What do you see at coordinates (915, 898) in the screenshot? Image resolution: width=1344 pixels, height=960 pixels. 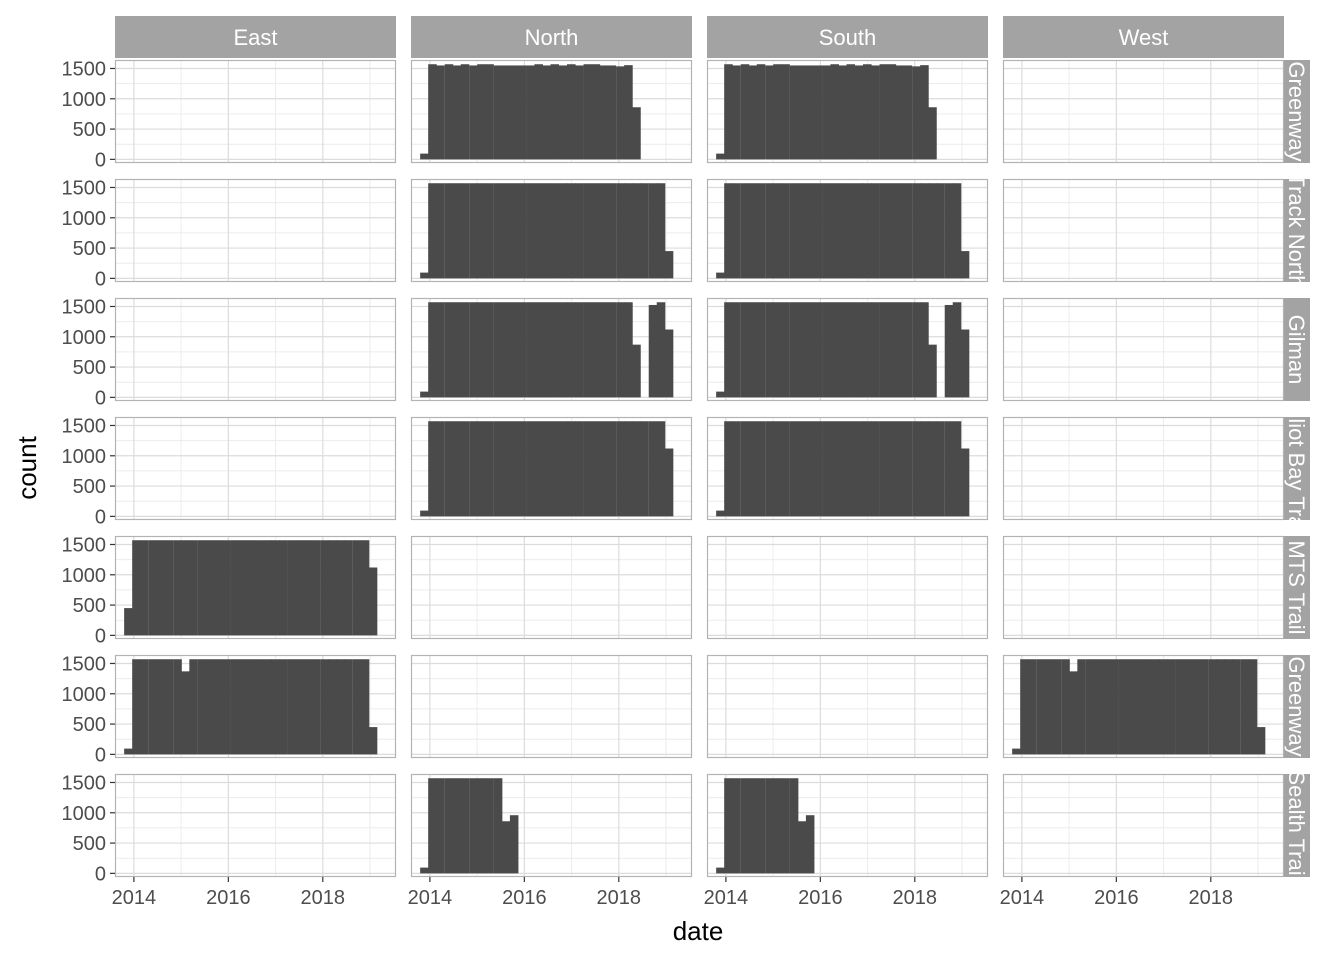 I see `x-tick-label: 2018` at bounding box center [915, 898].